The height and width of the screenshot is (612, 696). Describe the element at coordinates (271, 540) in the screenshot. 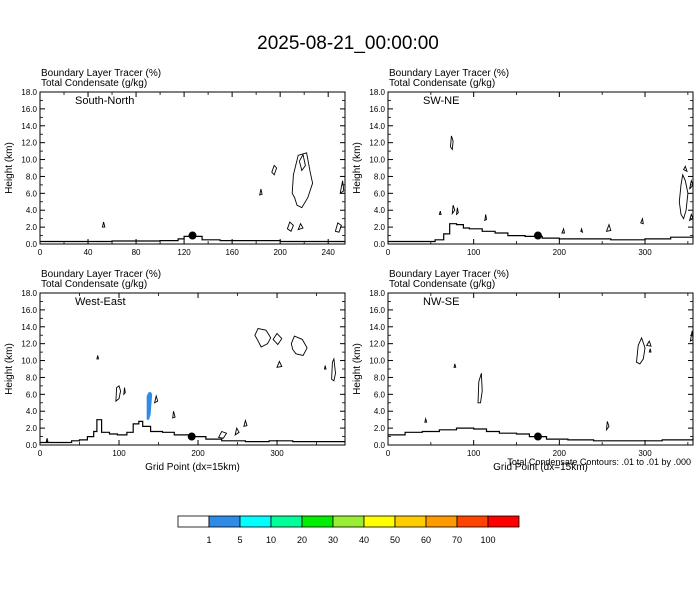

I see `colorbar-label: 10` at that location.